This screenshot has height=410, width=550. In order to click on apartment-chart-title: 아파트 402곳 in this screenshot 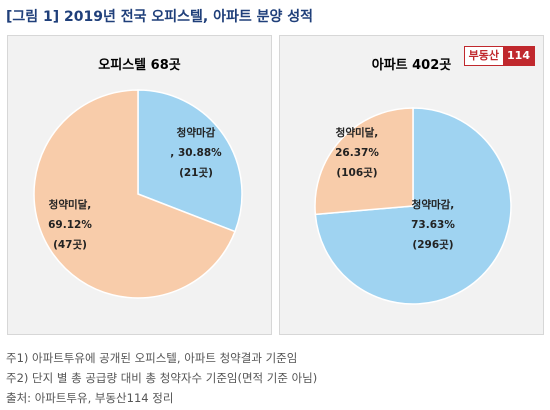, I will do `click(411, 65)`.